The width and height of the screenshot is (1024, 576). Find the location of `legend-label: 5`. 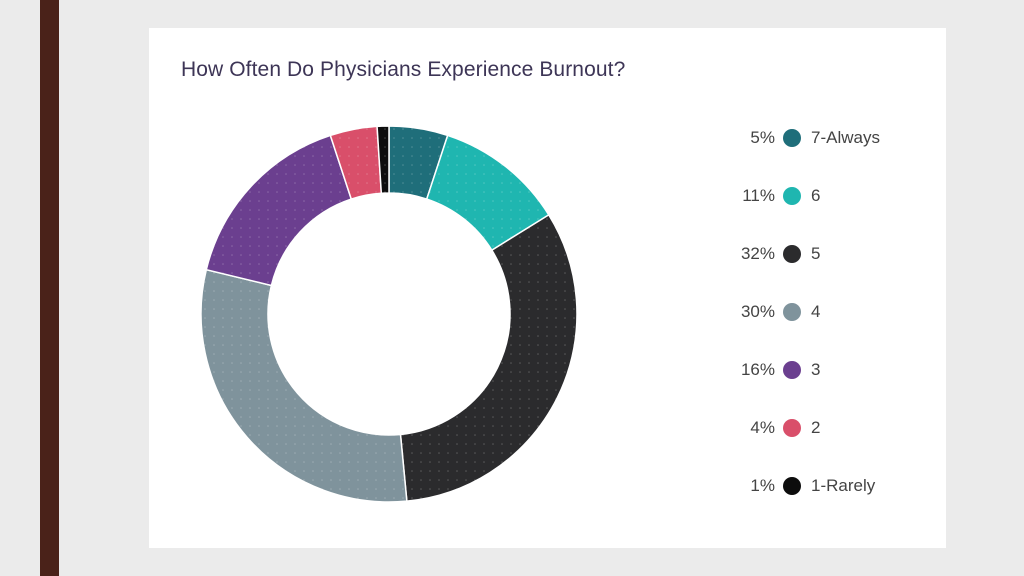

legend-label: 5 is located at coordinates (816, 253).